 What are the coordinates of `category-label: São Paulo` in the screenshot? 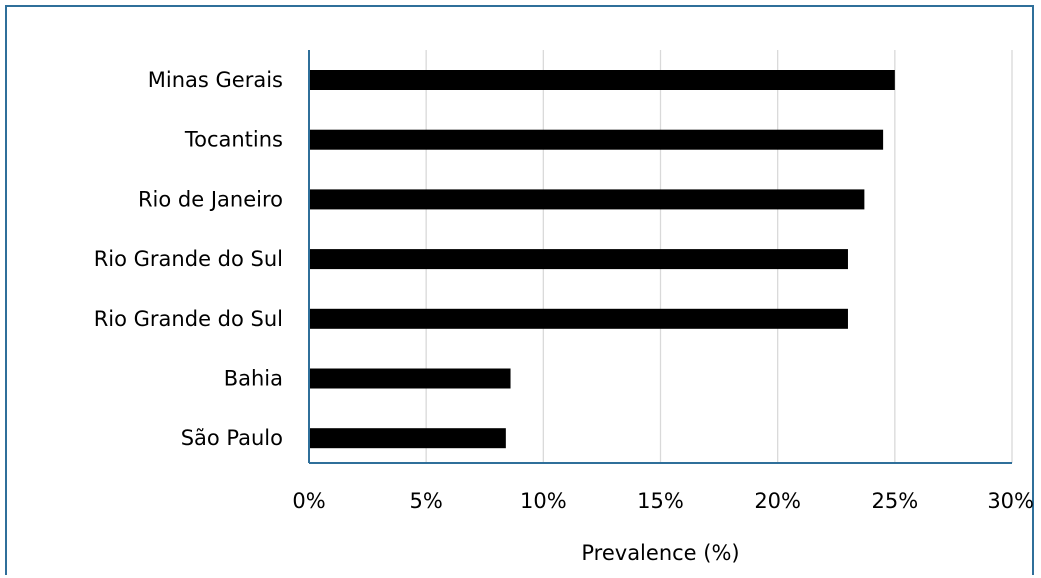 It's located at (232, 438).